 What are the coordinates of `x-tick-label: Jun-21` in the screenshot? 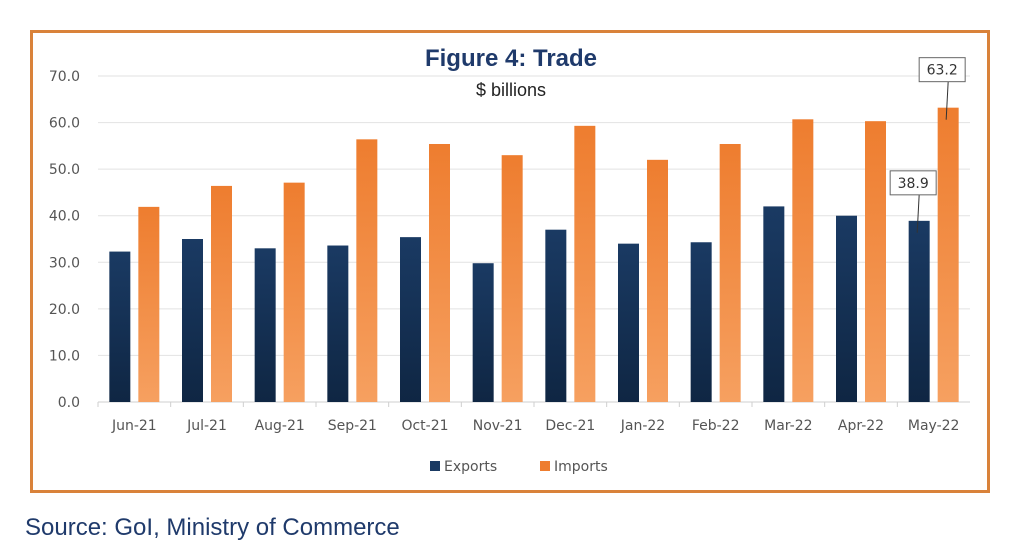 It's located at (134, 426).